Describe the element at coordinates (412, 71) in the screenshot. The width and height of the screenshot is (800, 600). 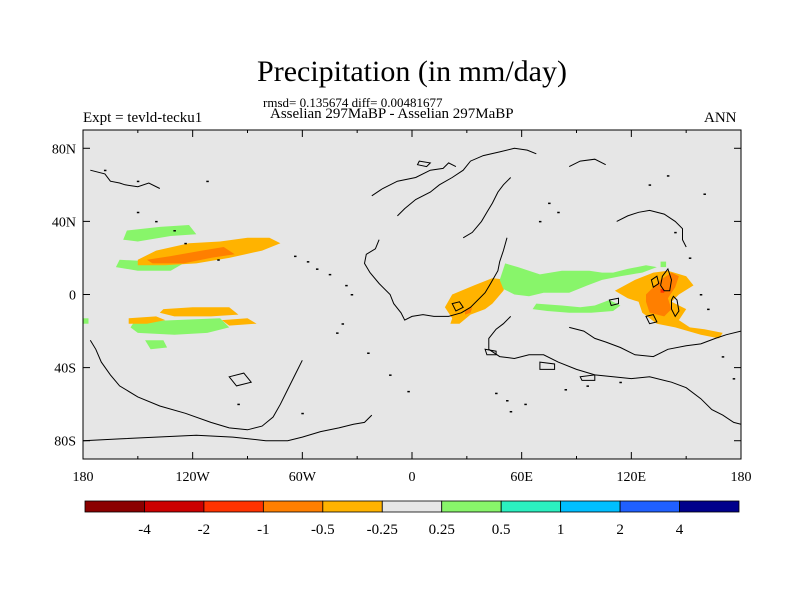
I see `chart-title: Precipitation (in mm/day)` at that location.